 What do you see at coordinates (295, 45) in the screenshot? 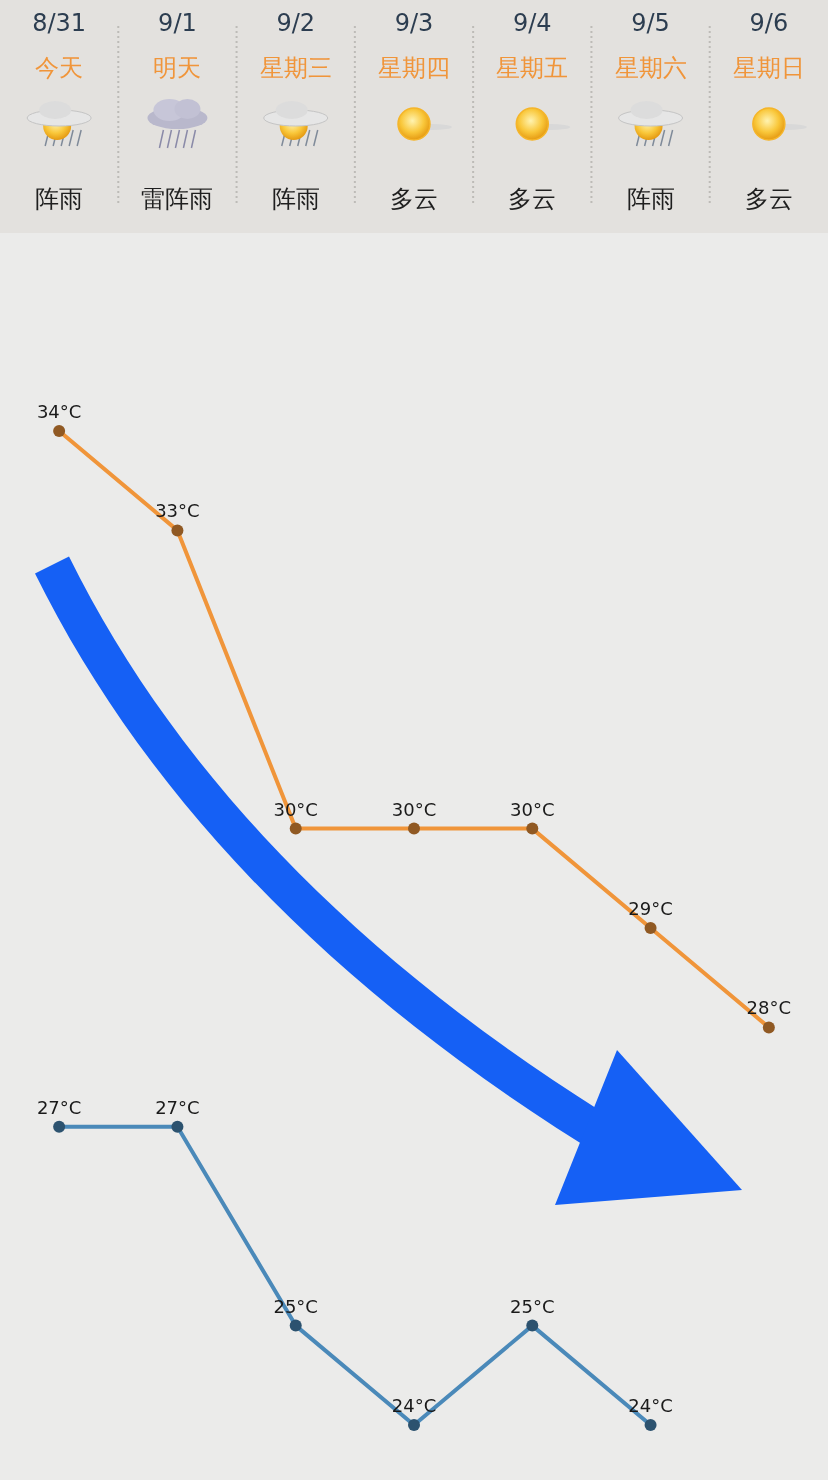
I see `x-tick-label: 9/2 星期三` at bounding box center [295, 45].